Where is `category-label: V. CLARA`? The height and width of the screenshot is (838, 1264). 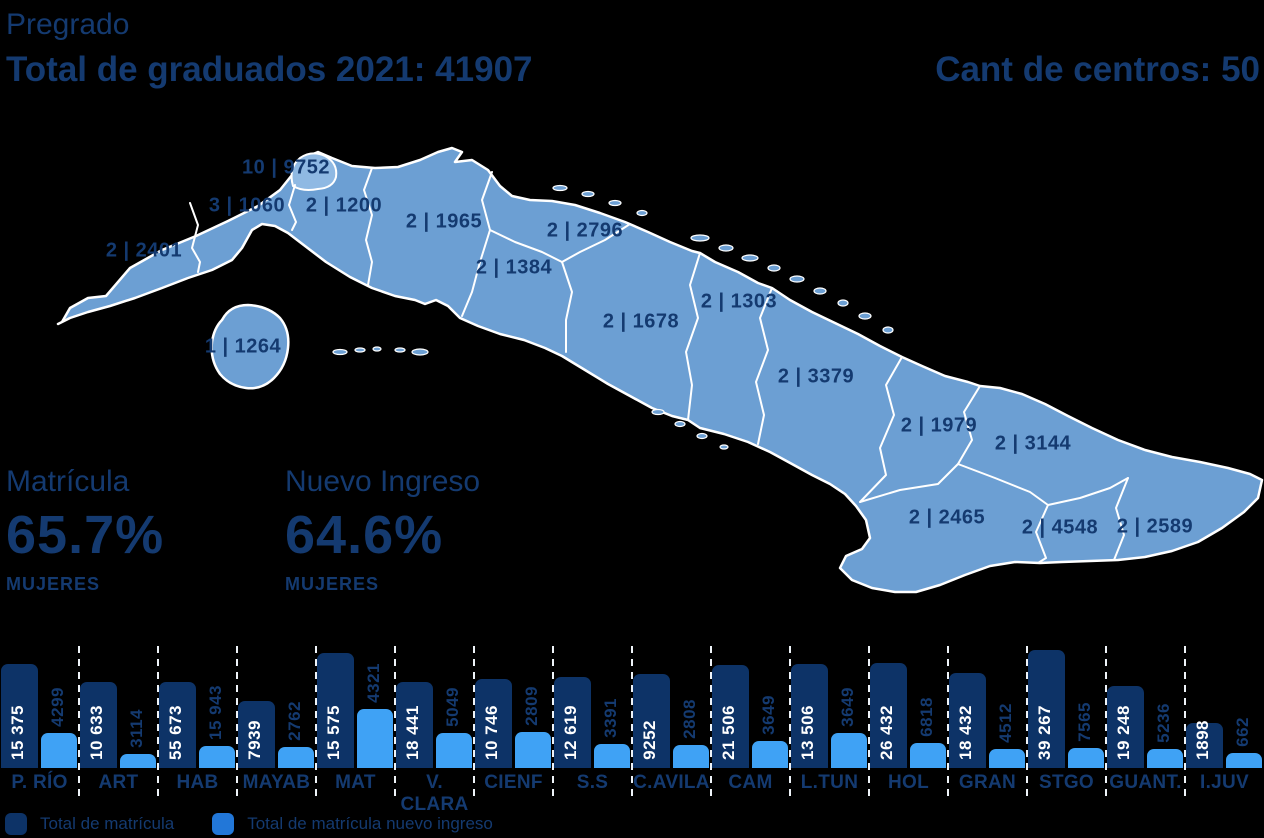
category-label: V. CLARA is located at coordinates (434, 793).